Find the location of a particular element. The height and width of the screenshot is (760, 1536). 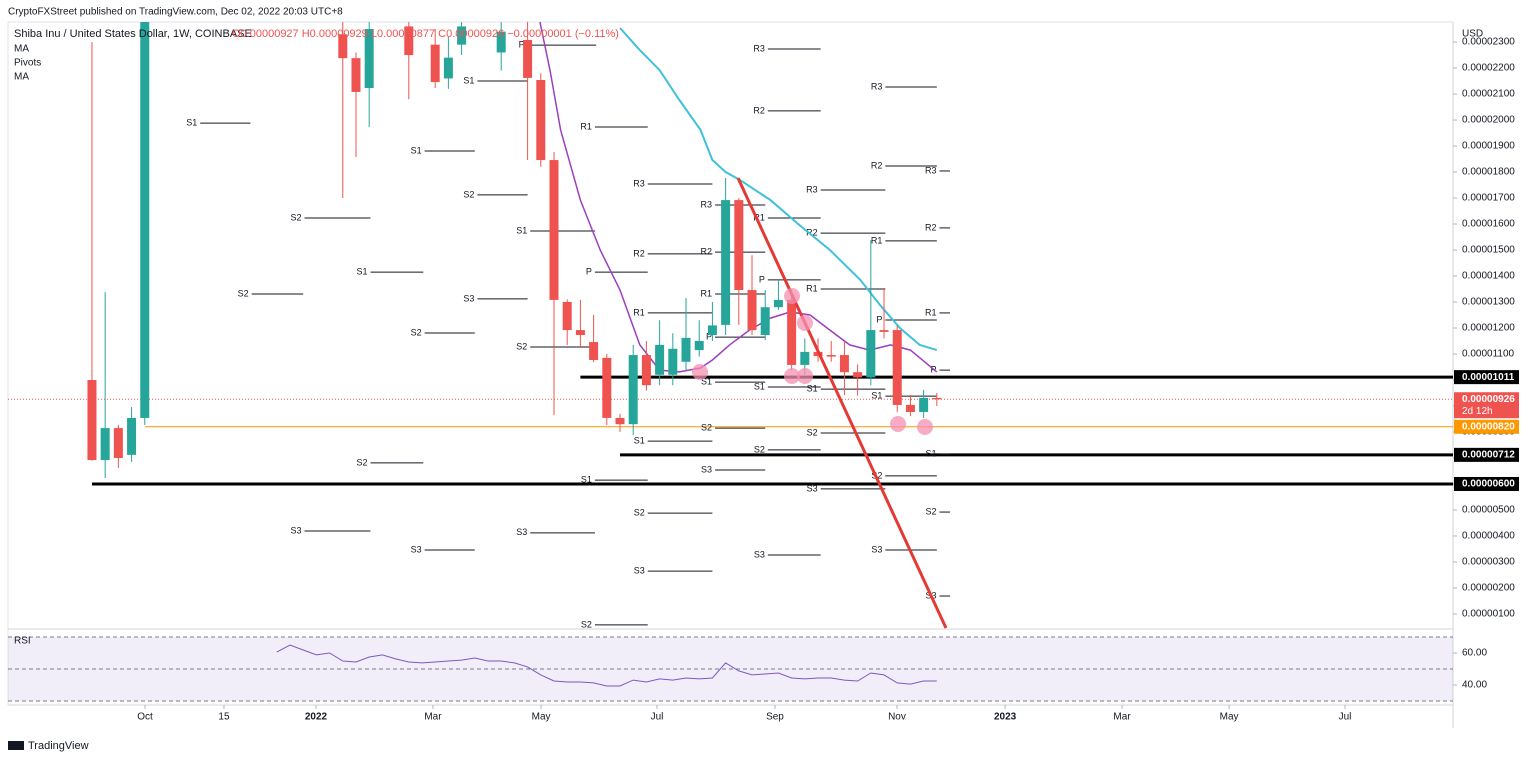

countdown: 2d 12h is located at coordinates (1477, 411).